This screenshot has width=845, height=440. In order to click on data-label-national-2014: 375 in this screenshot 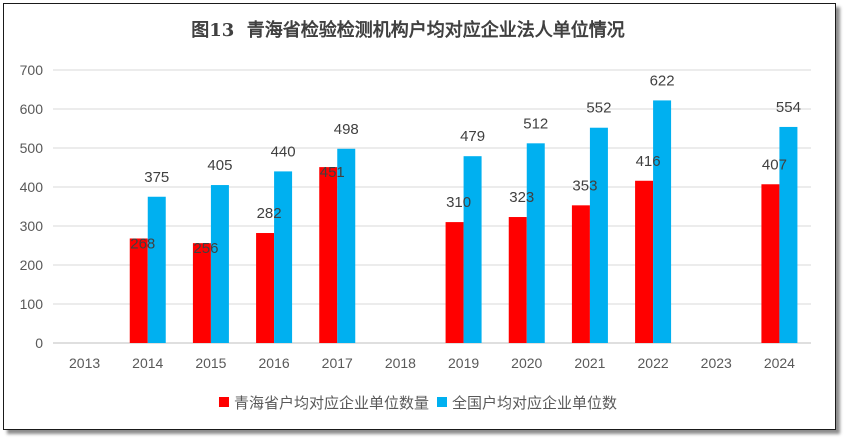, I will do `click(156, 177)`.